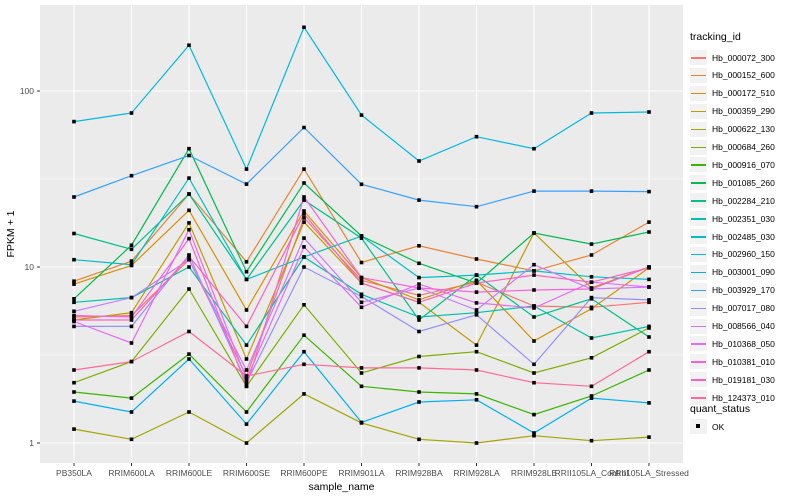 Image resolution: width=800 pixels, height=500 pixels. What do you see at coordinates (732, 147) in the screenshot?
I see `legend-item-Hb_000684_260: Hb_000684_260` at bounding box center [732, 147].